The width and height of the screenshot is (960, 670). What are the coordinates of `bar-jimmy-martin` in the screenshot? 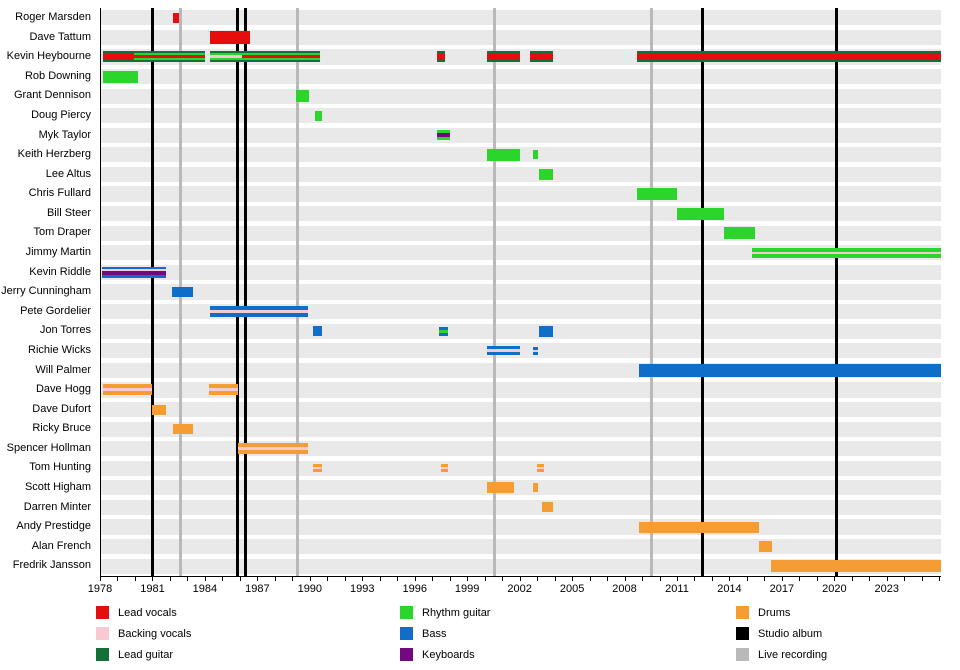 It's located at (846, 252).